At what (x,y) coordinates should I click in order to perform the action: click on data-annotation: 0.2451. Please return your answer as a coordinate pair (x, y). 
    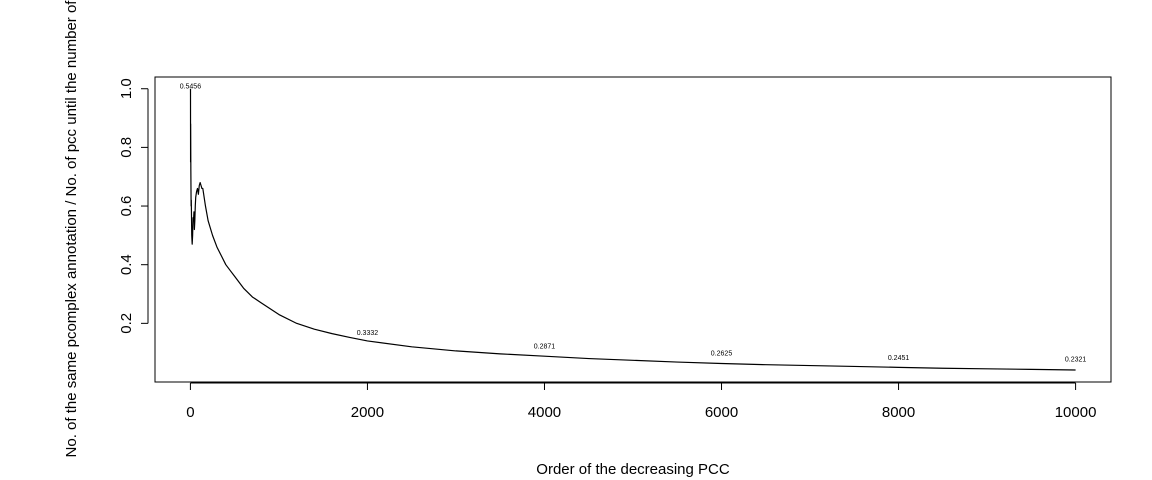
    Looking at the image, I should click on (899, 358).